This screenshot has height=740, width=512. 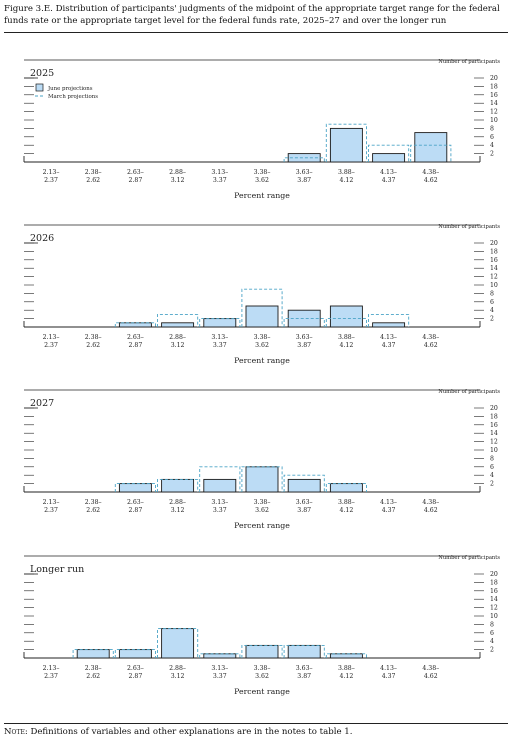 I want to click on note-label: Note:, so click(x=16, y=732).